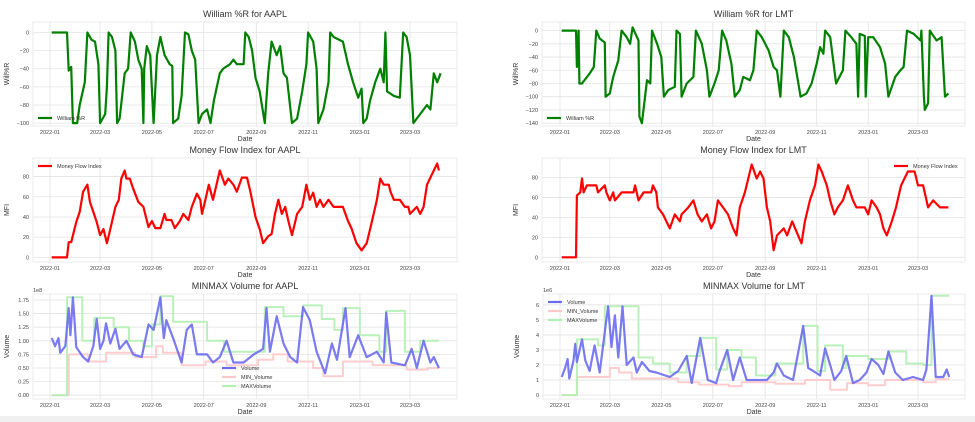 The height and width of the screenshot is (422, 975). I want to click on y-tick-label: 0.25, so click(23, 383).